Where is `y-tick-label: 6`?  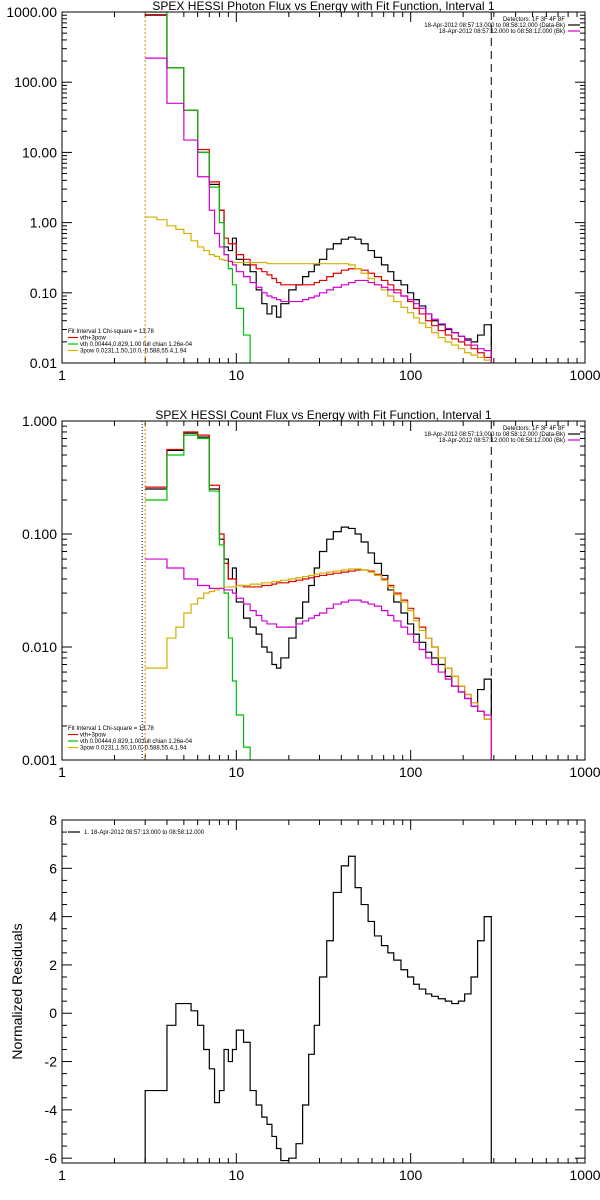
y-tick-label: 6 is located at coordinates (53, 868).